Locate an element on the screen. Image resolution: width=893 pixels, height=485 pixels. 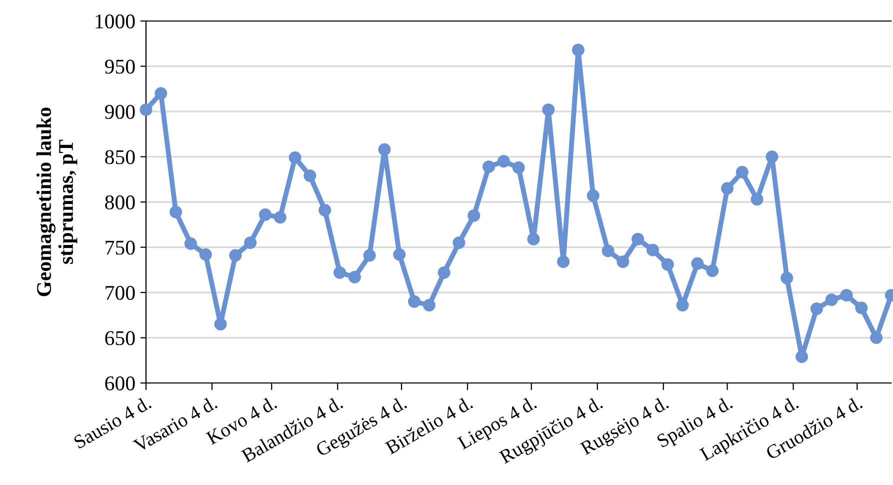
y-axis-title: Geomagnetinio lauko stiprumas, pT is located at coordinates (57, 202).